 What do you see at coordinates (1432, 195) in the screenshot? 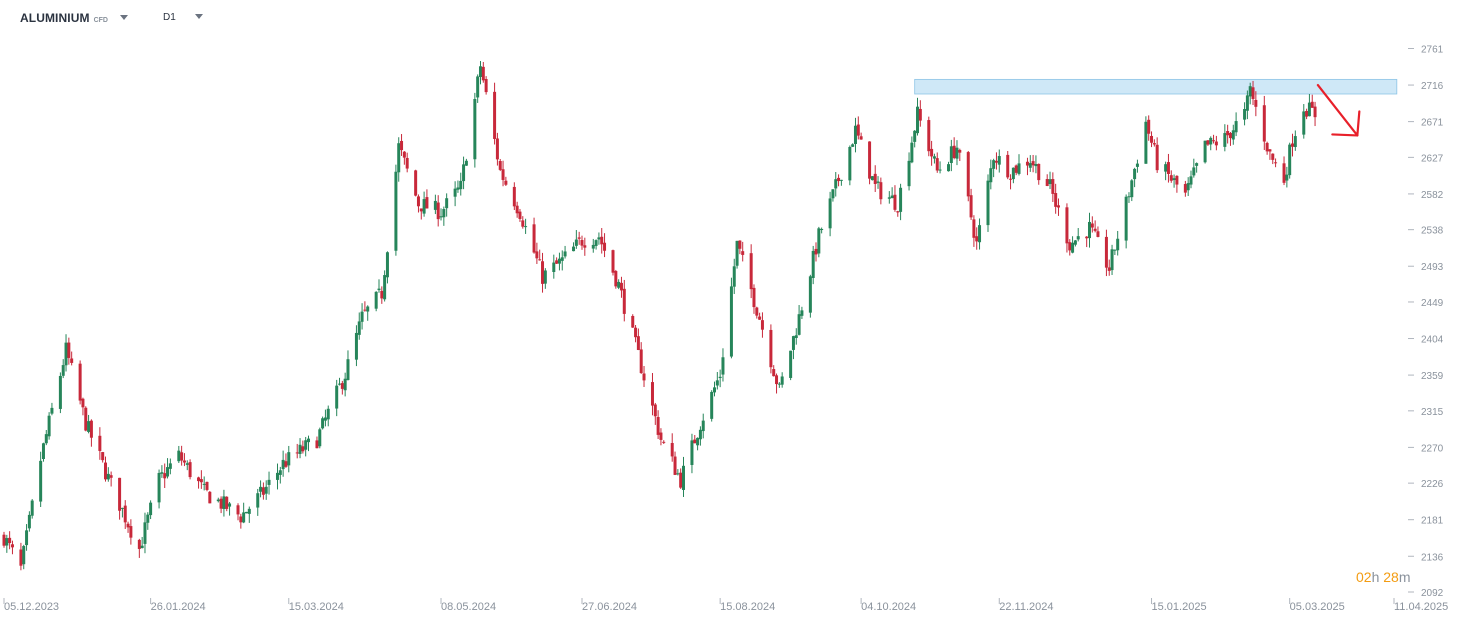
I see `y-tick-label: 2582` at bounding box center [1432, 195].